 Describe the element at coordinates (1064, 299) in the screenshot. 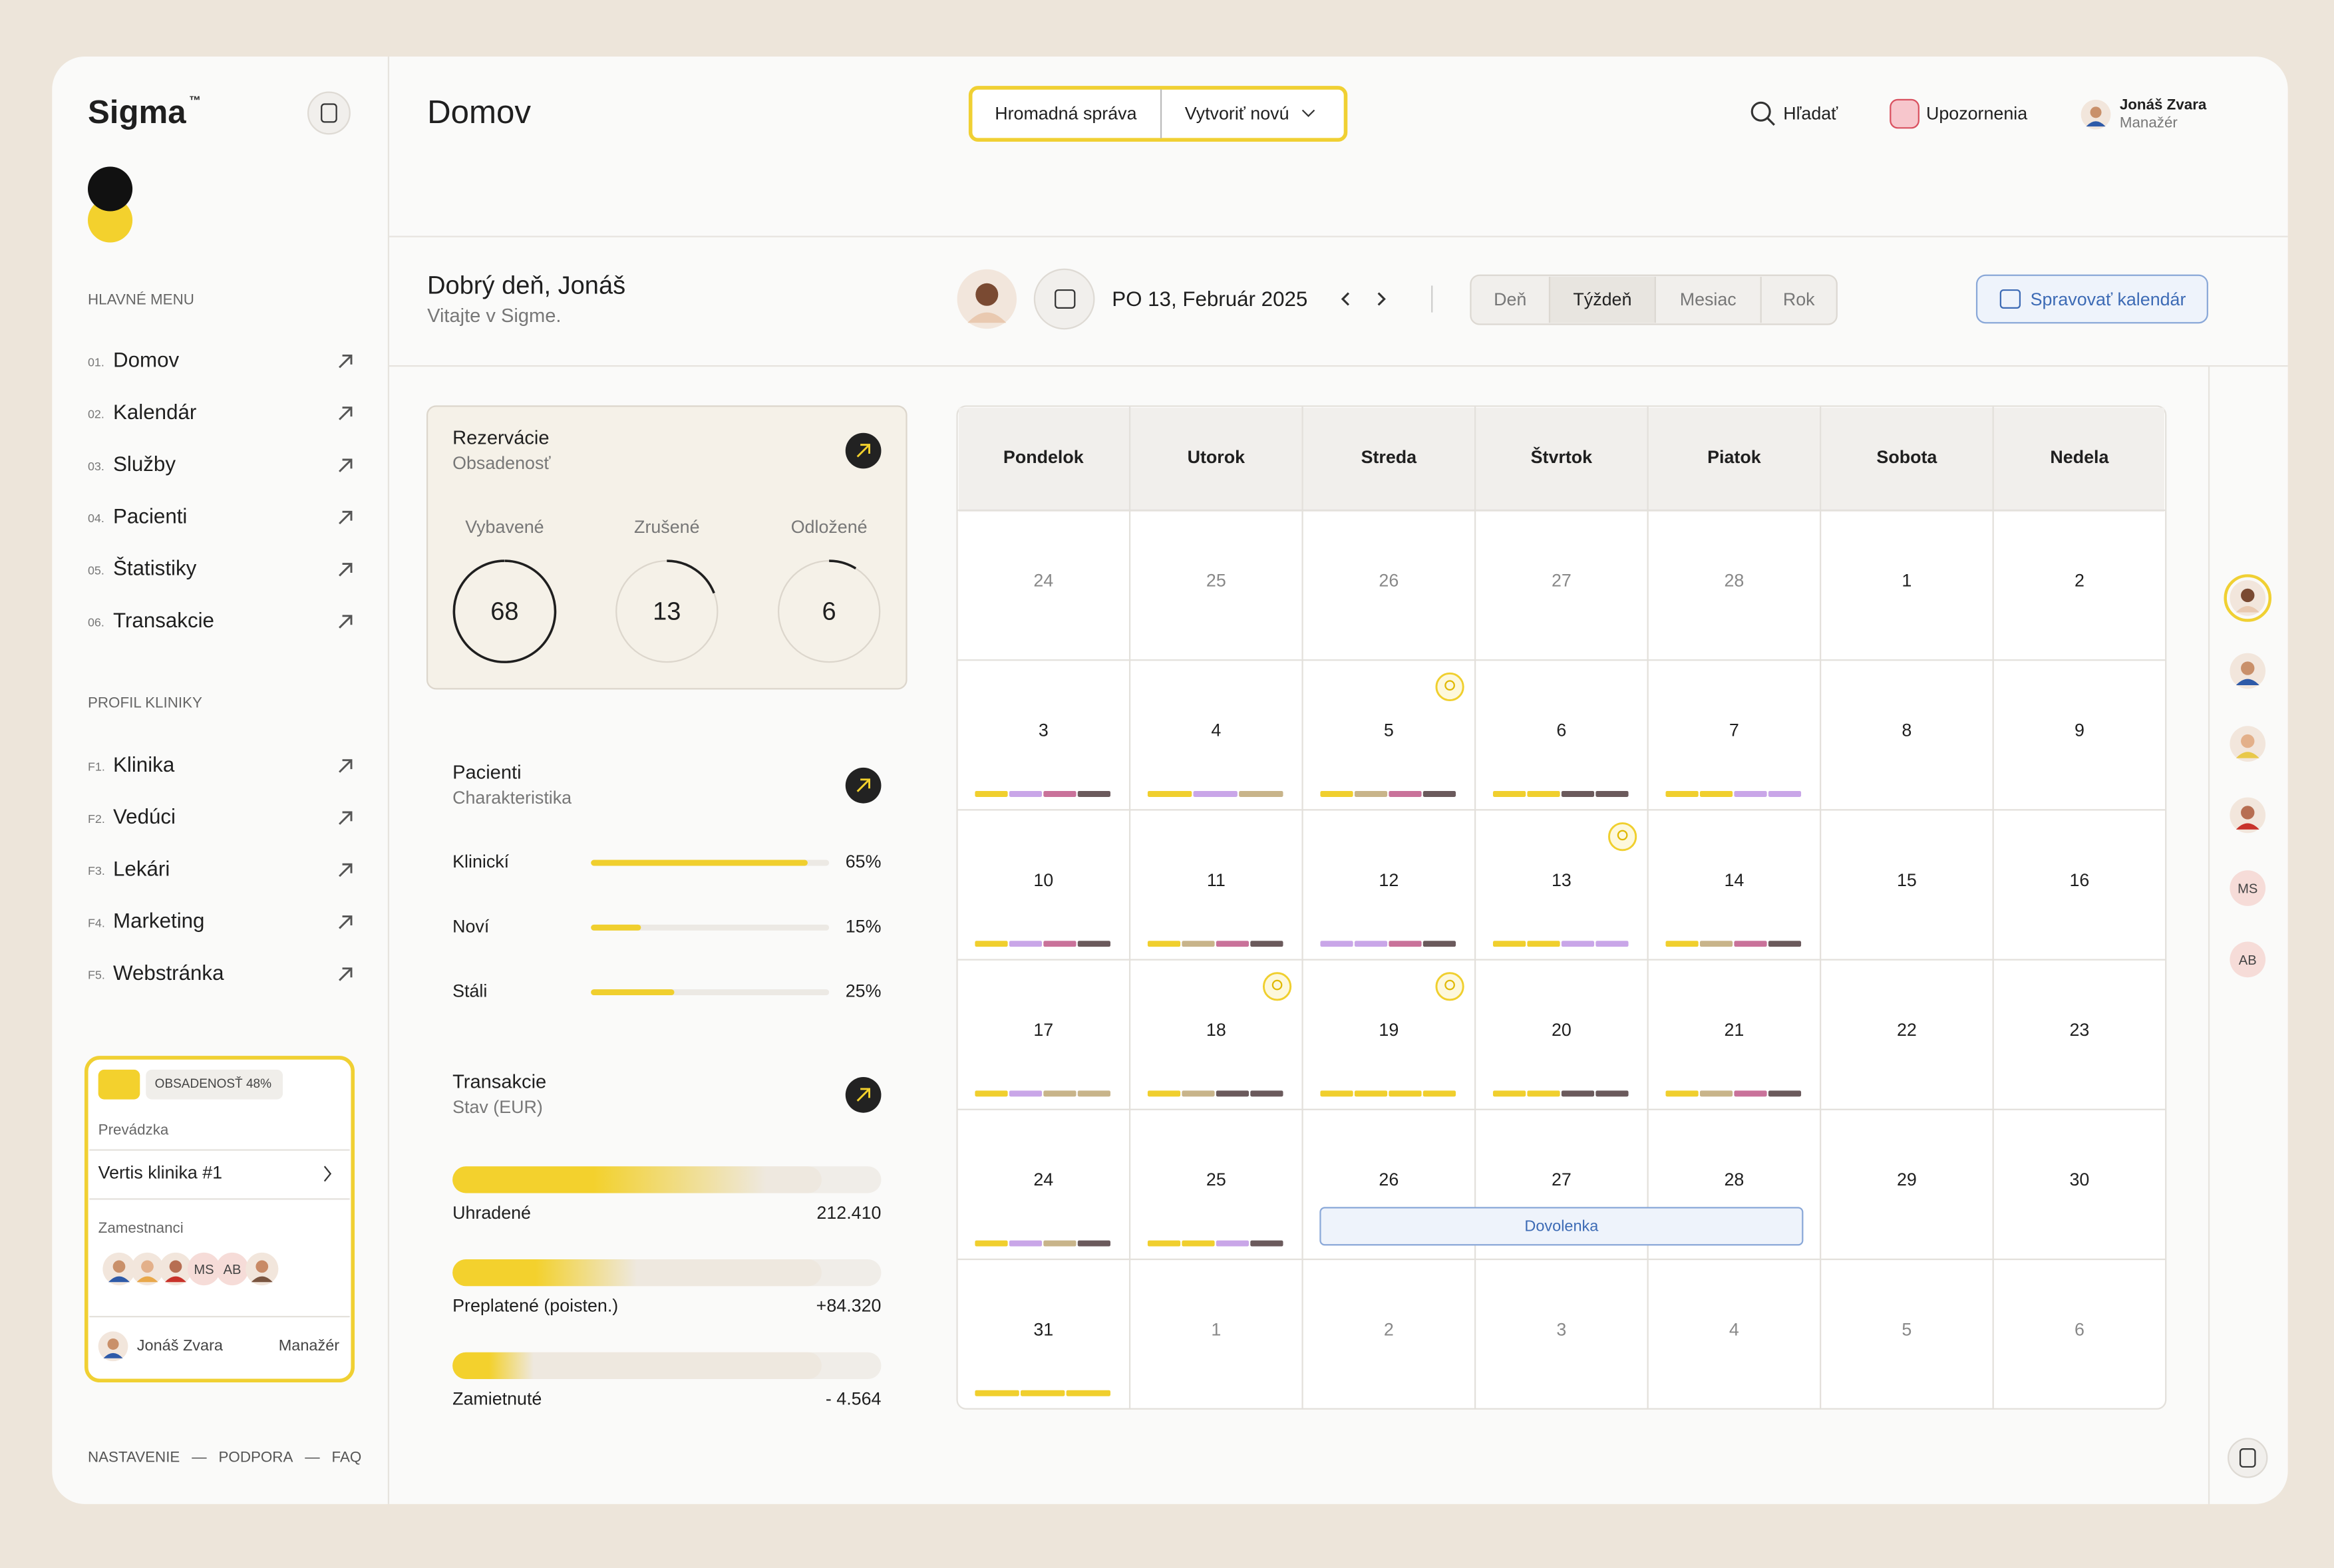

I see `calendar-button` at that location.